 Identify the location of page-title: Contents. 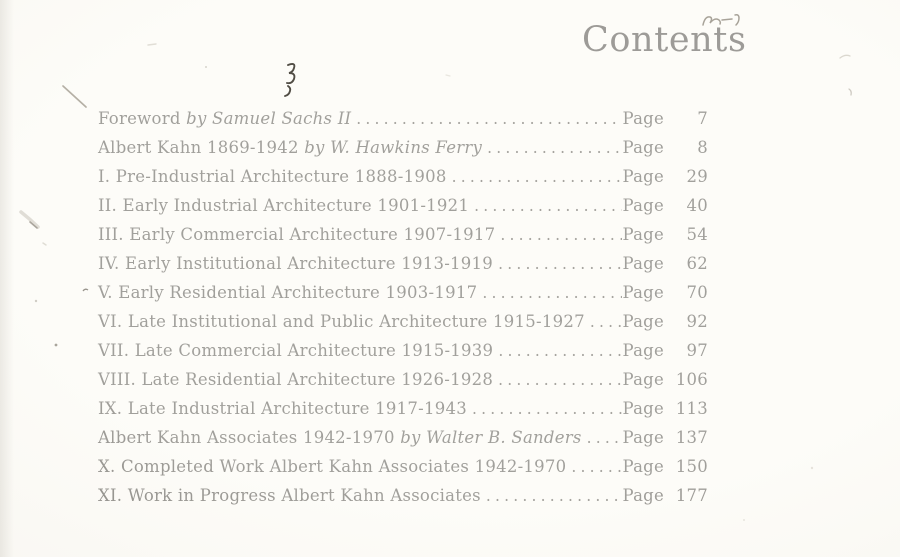
(664, 40).